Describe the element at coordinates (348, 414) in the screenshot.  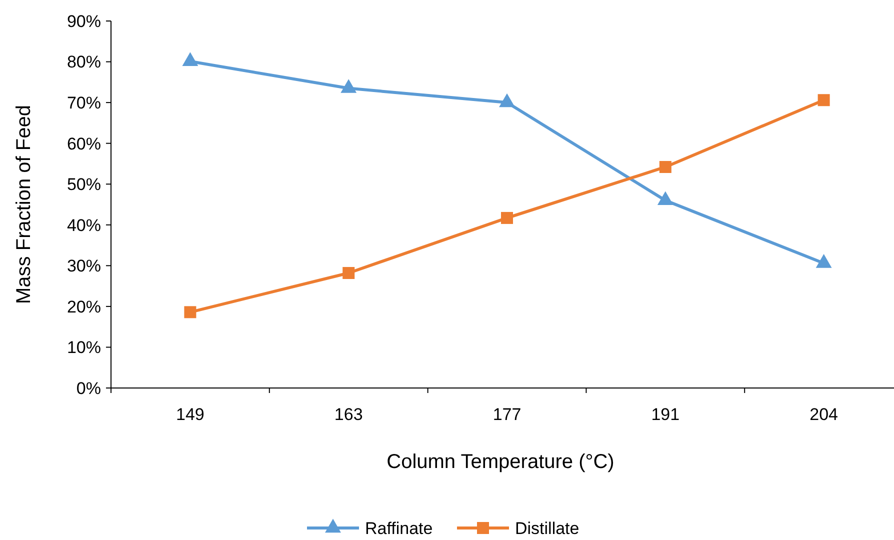
I see `x-tick-label: 163` at that location.